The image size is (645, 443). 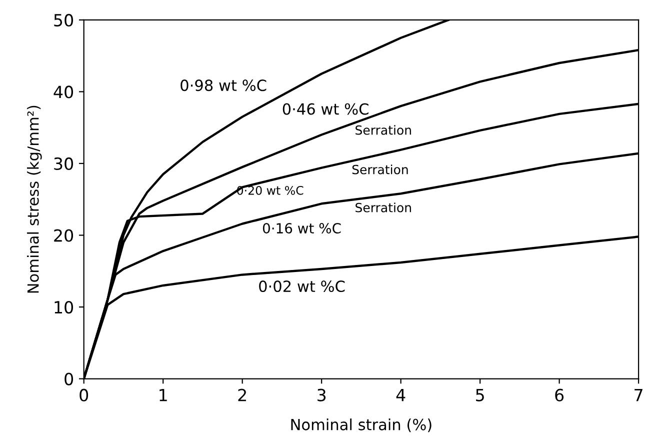 I want to click on y-tick-label: 30, so click(x=64, y=163).